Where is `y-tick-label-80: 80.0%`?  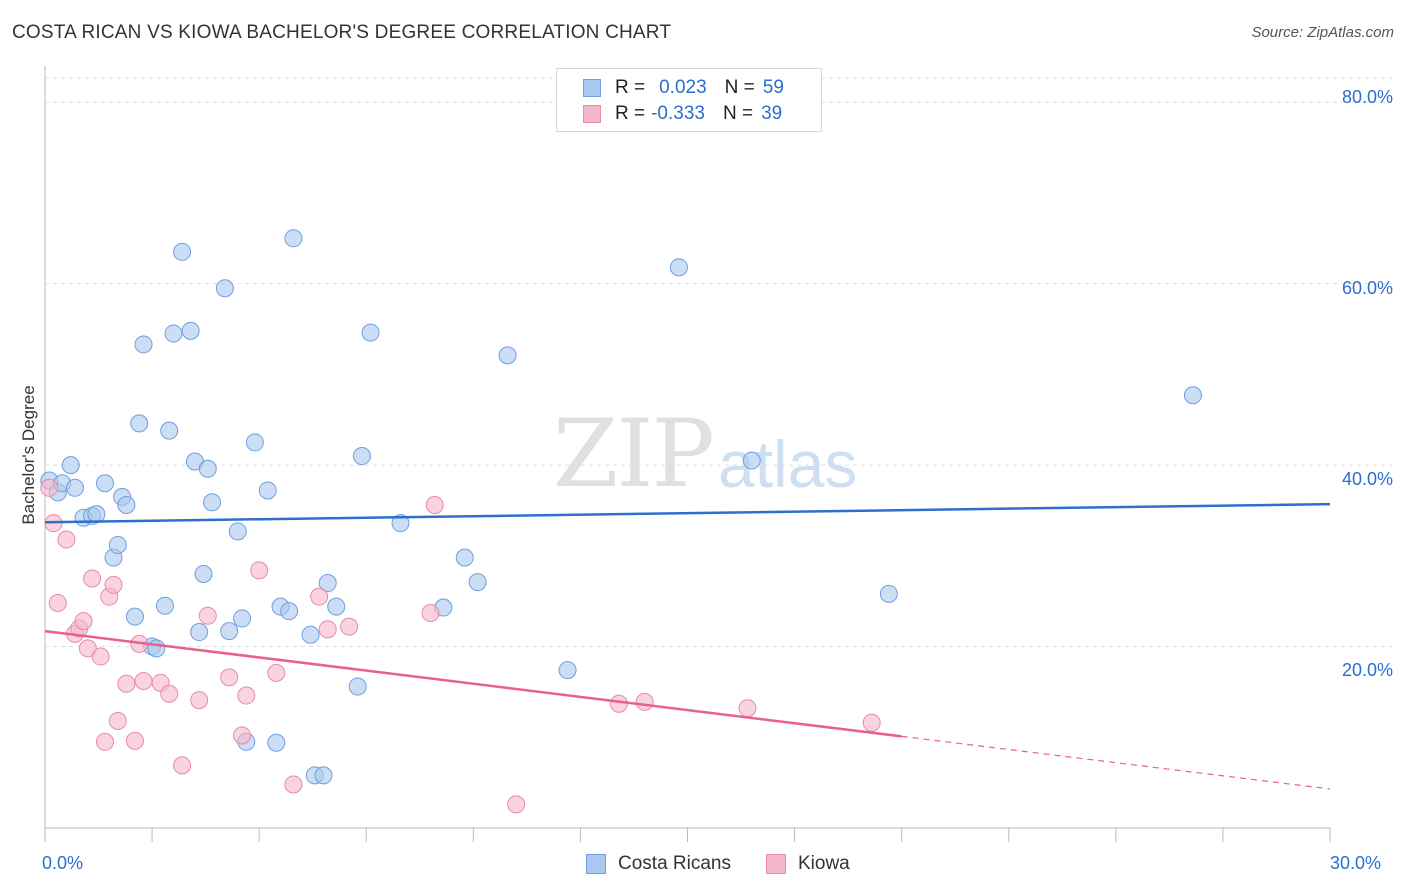
y-tick-label-80: 80.0% is located at coordinates (1367, 97).